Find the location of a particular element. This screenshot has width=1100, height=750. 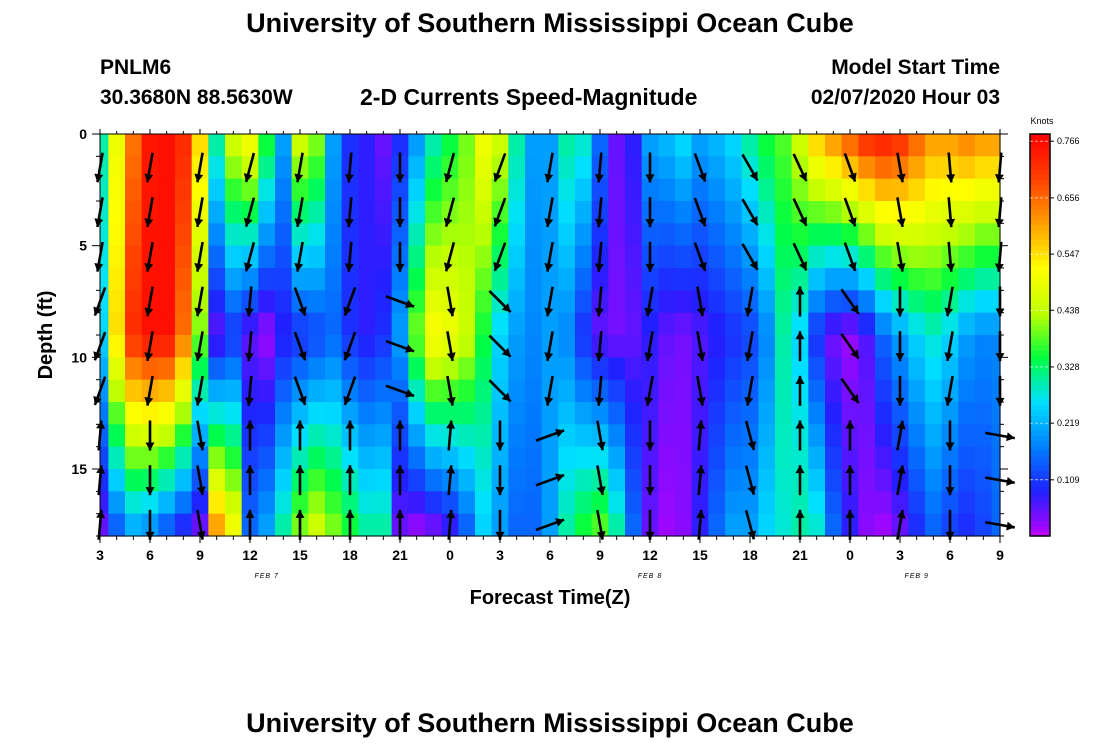

colorbar-tick-label: 0.328 is located at coordinates (1068, 367).